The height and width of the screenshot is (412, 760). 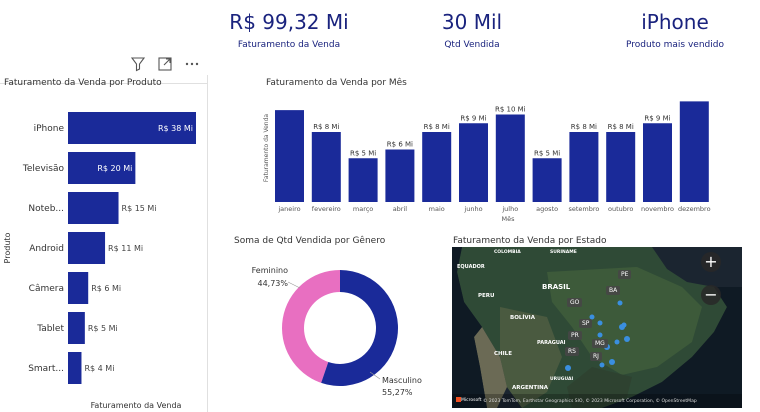 I want to click on kpi-label: Produto mais vendido, so click(x=675, y=45).